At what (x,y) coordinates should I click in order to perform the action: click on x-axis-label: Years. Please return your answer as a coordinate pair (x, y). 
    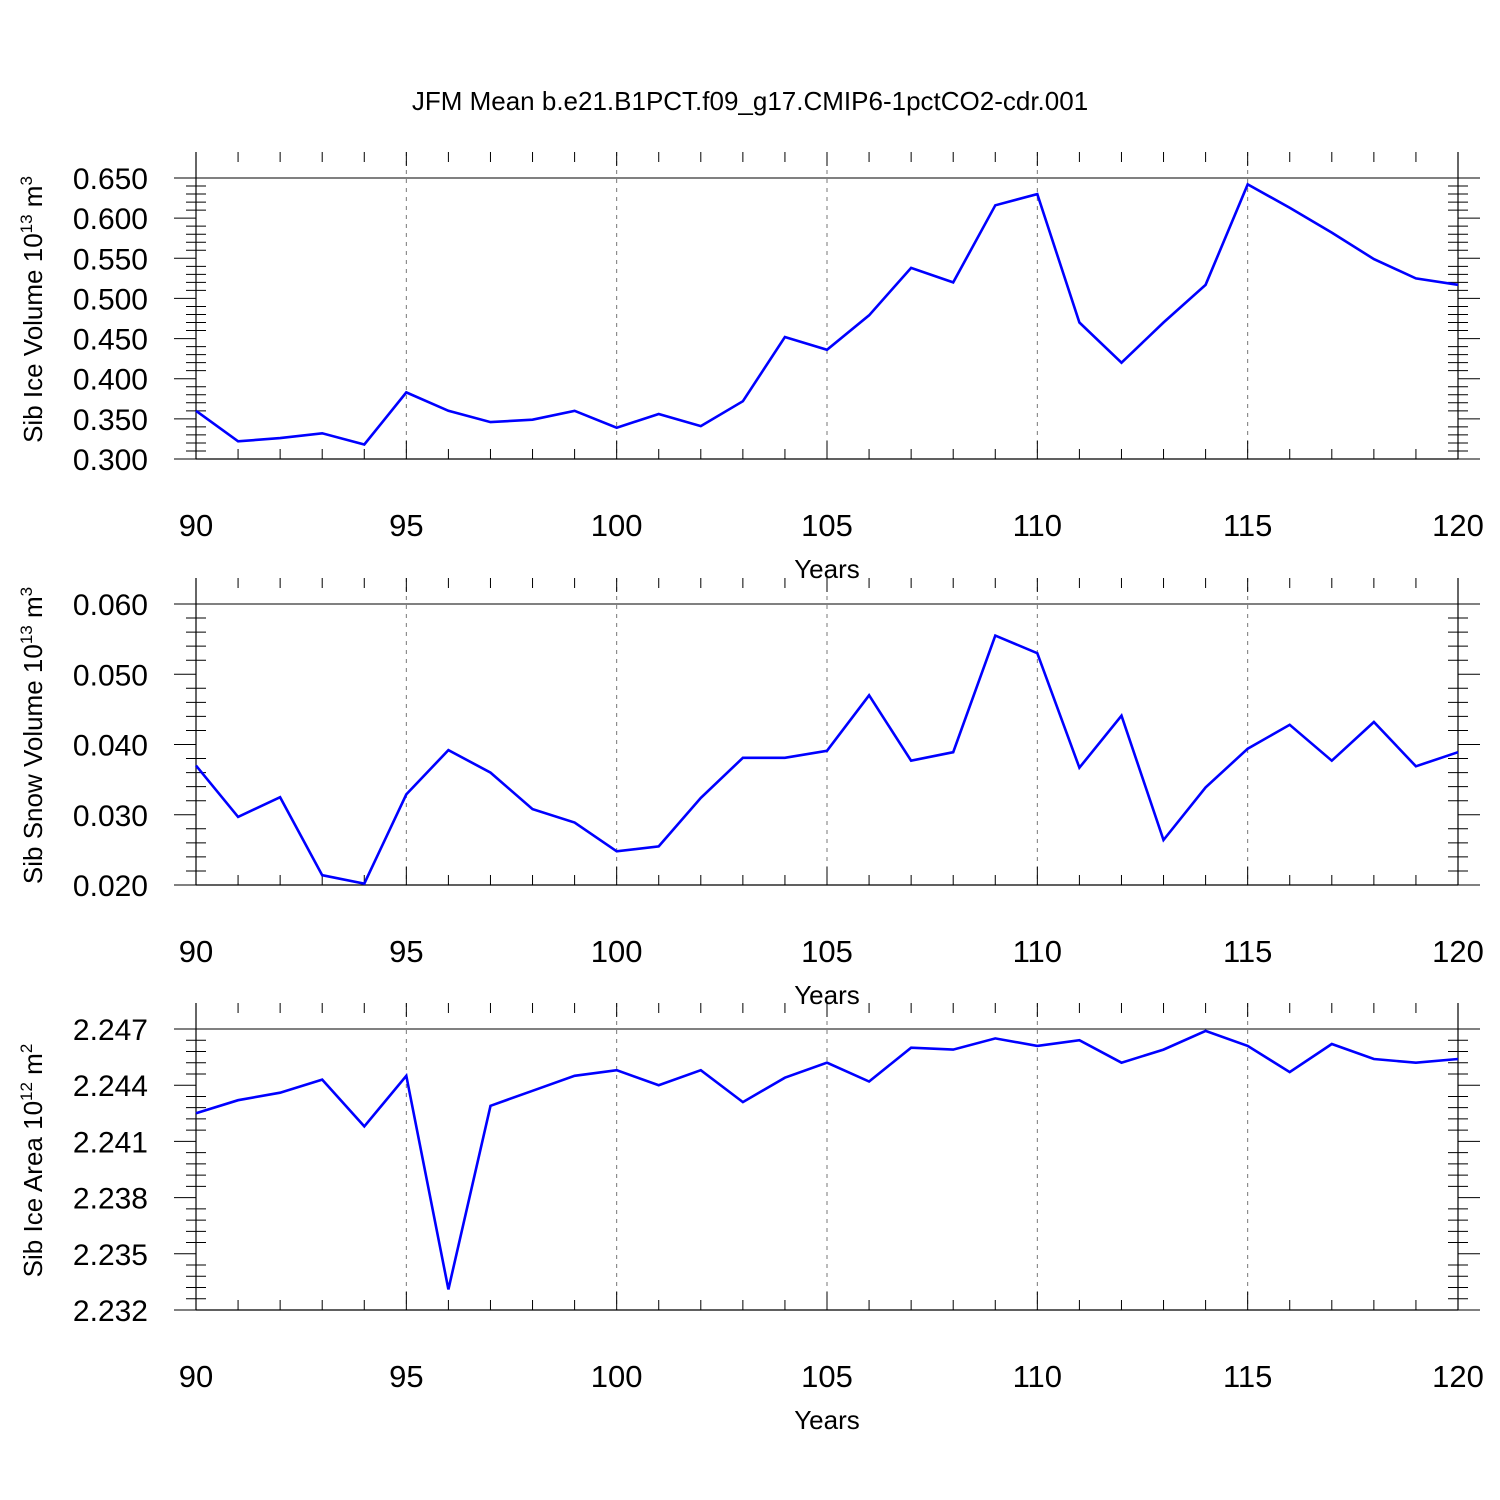
    Looking at the image, I should click on (827, 1420).